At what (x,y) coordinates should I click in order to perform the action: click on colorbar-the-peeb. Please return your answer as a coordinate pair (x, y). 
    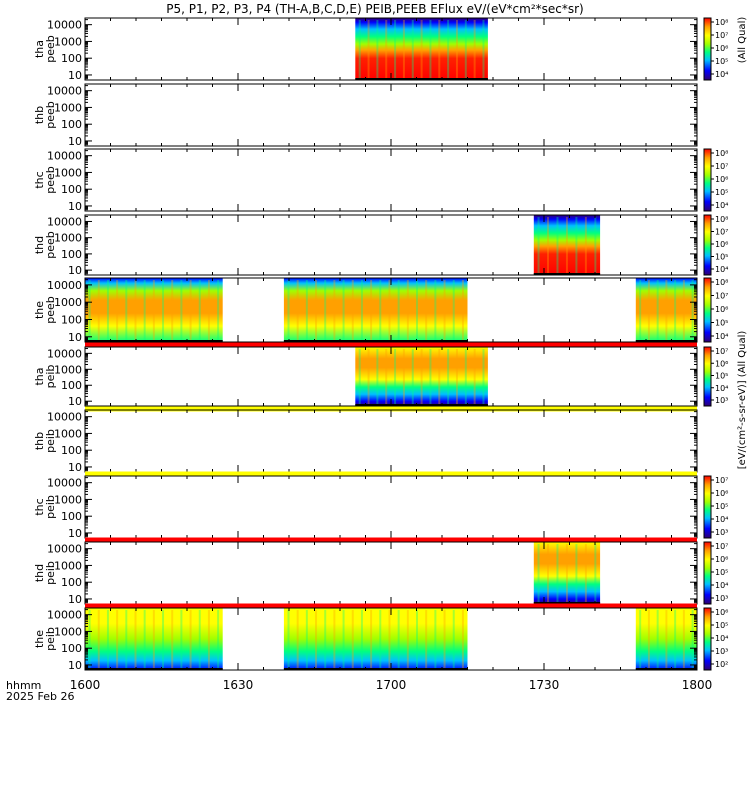
    Looking at the image, I should click on (707, 310).